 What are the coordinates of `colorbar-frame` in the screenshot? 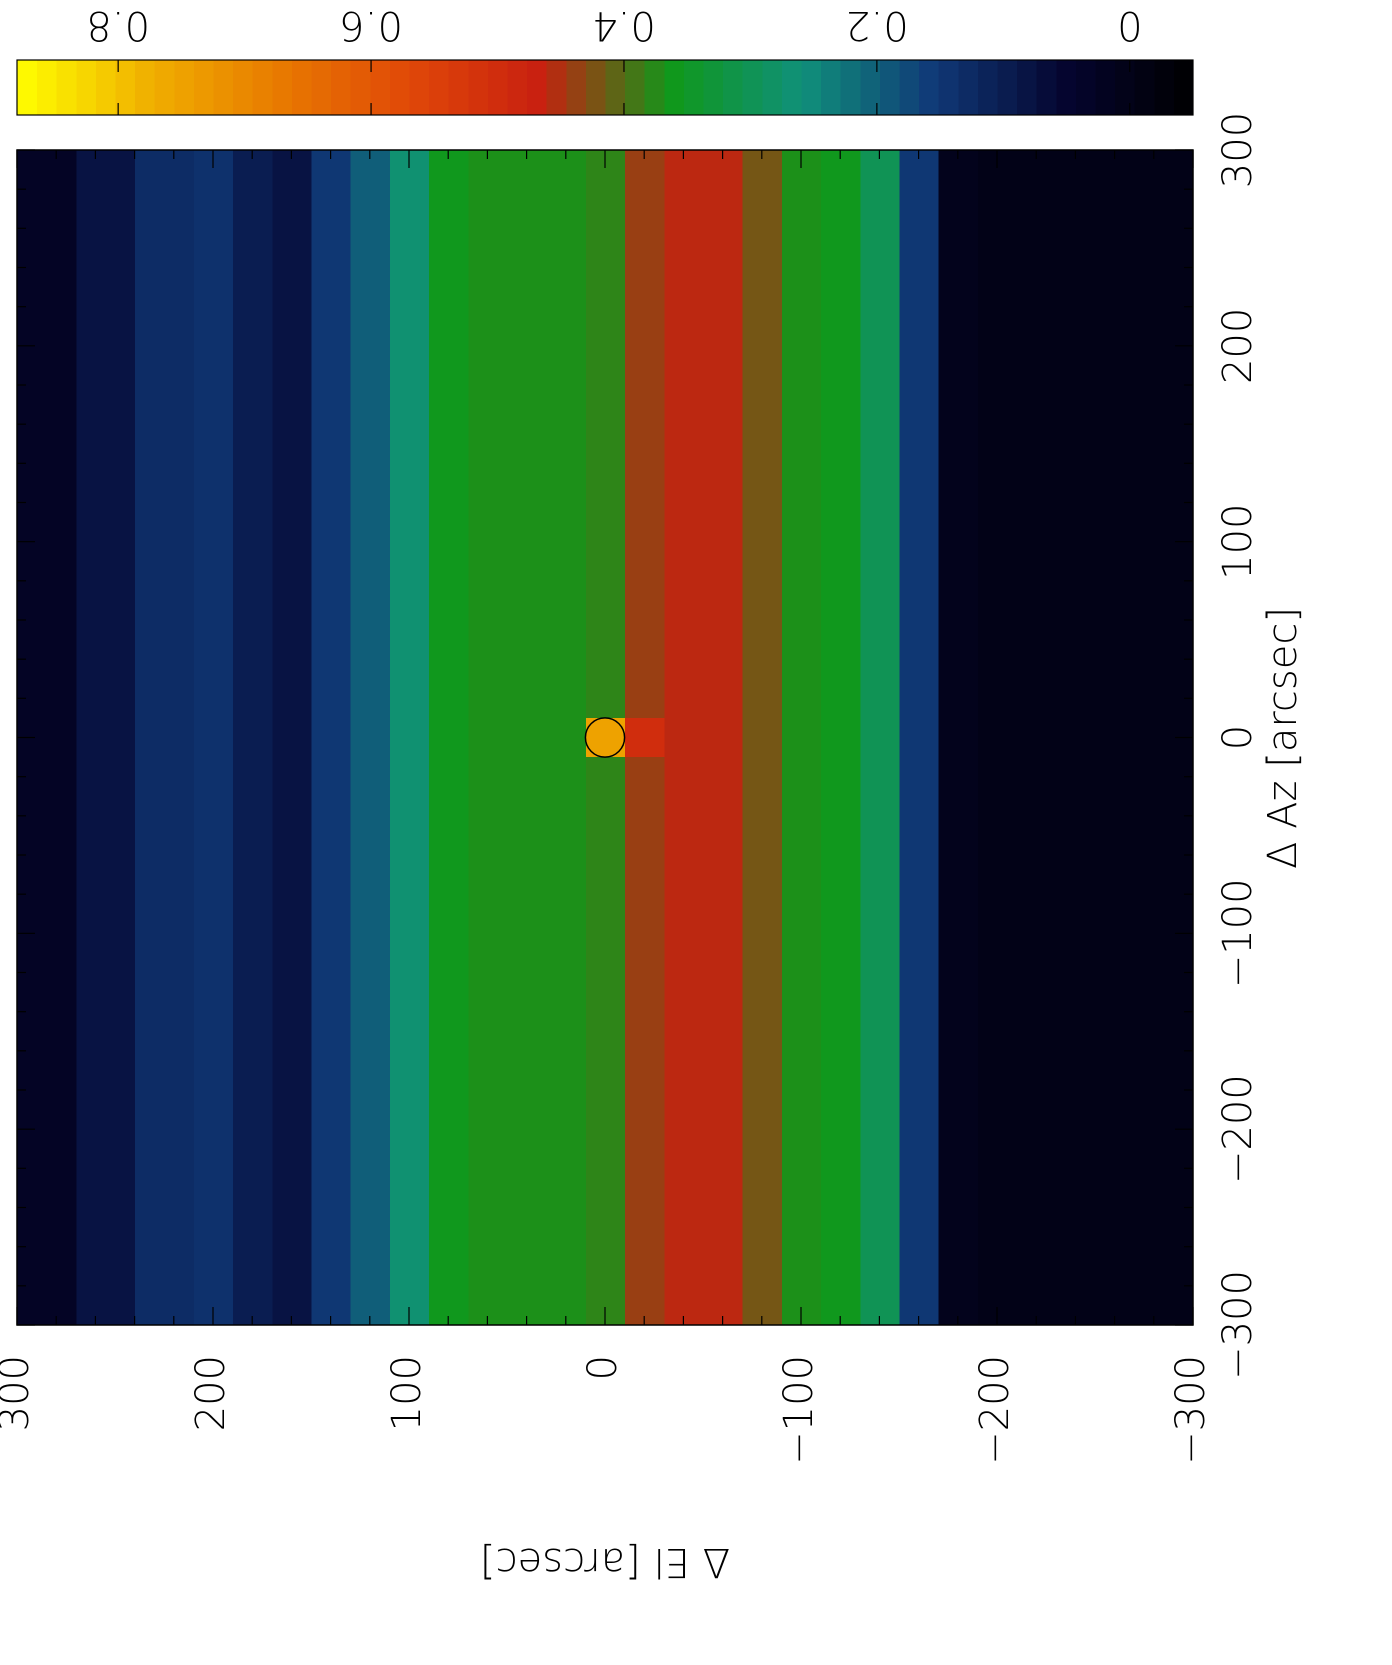 It's located at (605, 87).